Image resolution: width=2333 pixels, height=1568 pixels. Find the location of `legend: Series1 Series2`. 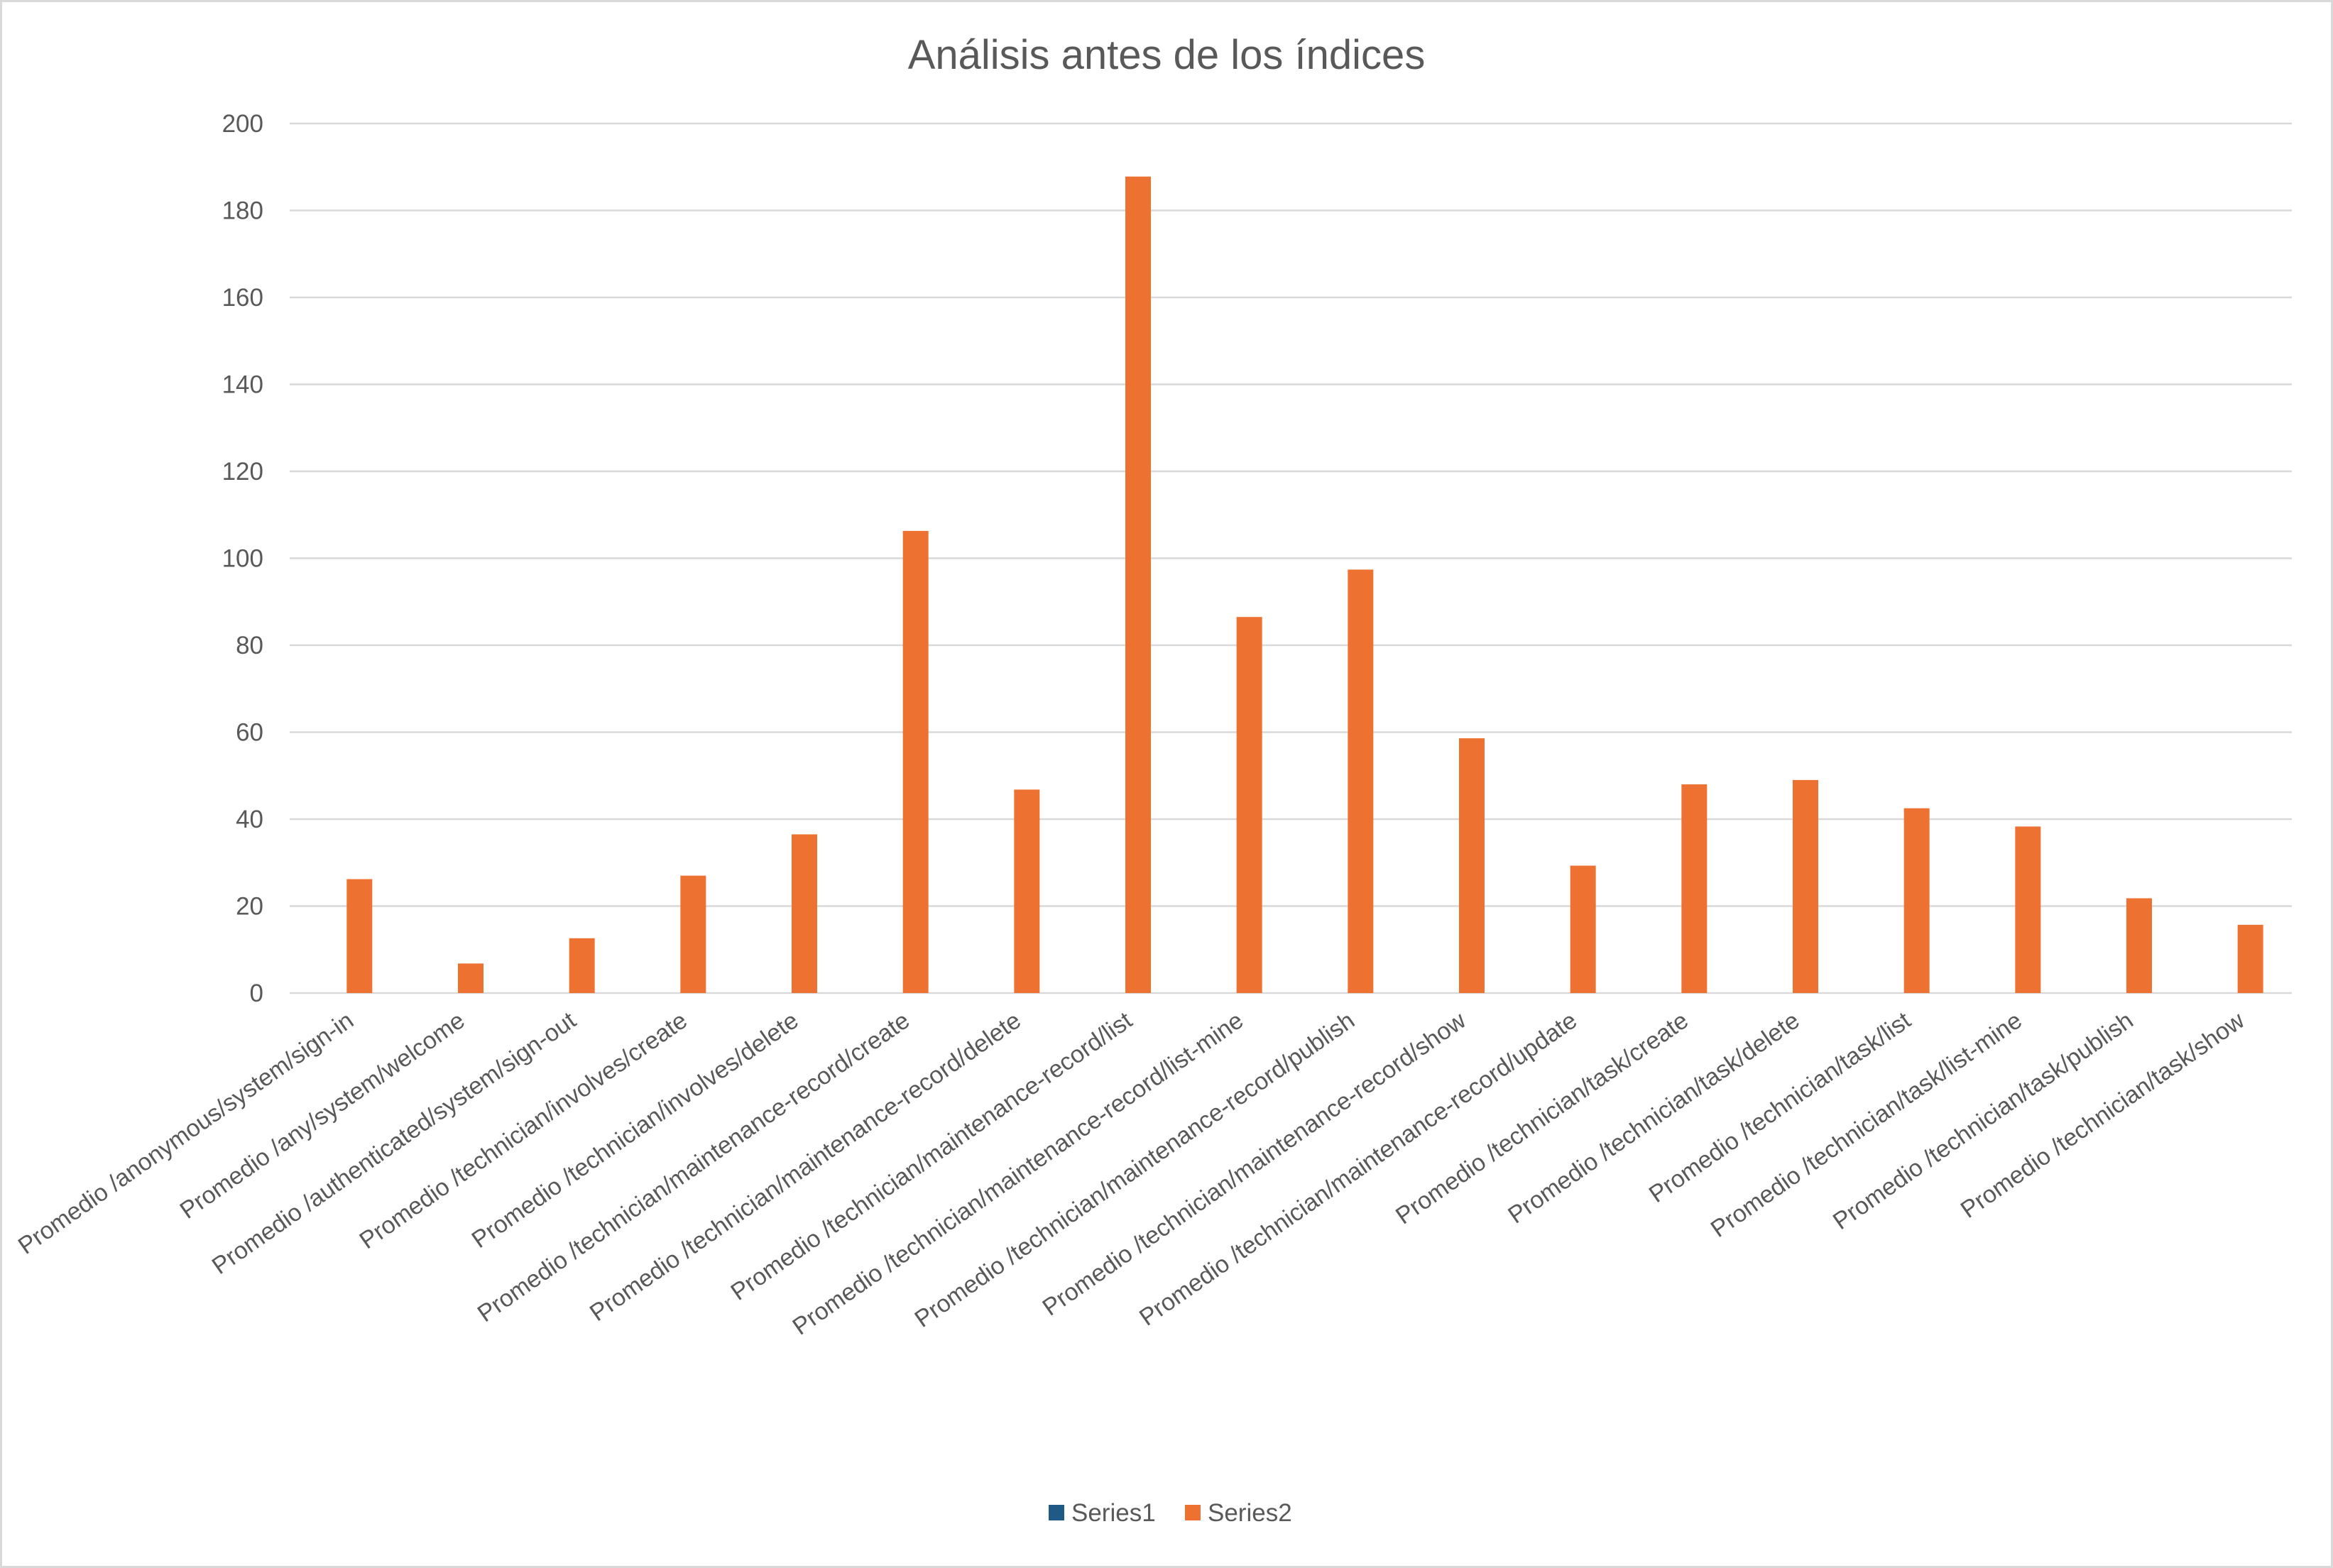

legend: Series1 Series2 is located at coordinates (1171, 1513).